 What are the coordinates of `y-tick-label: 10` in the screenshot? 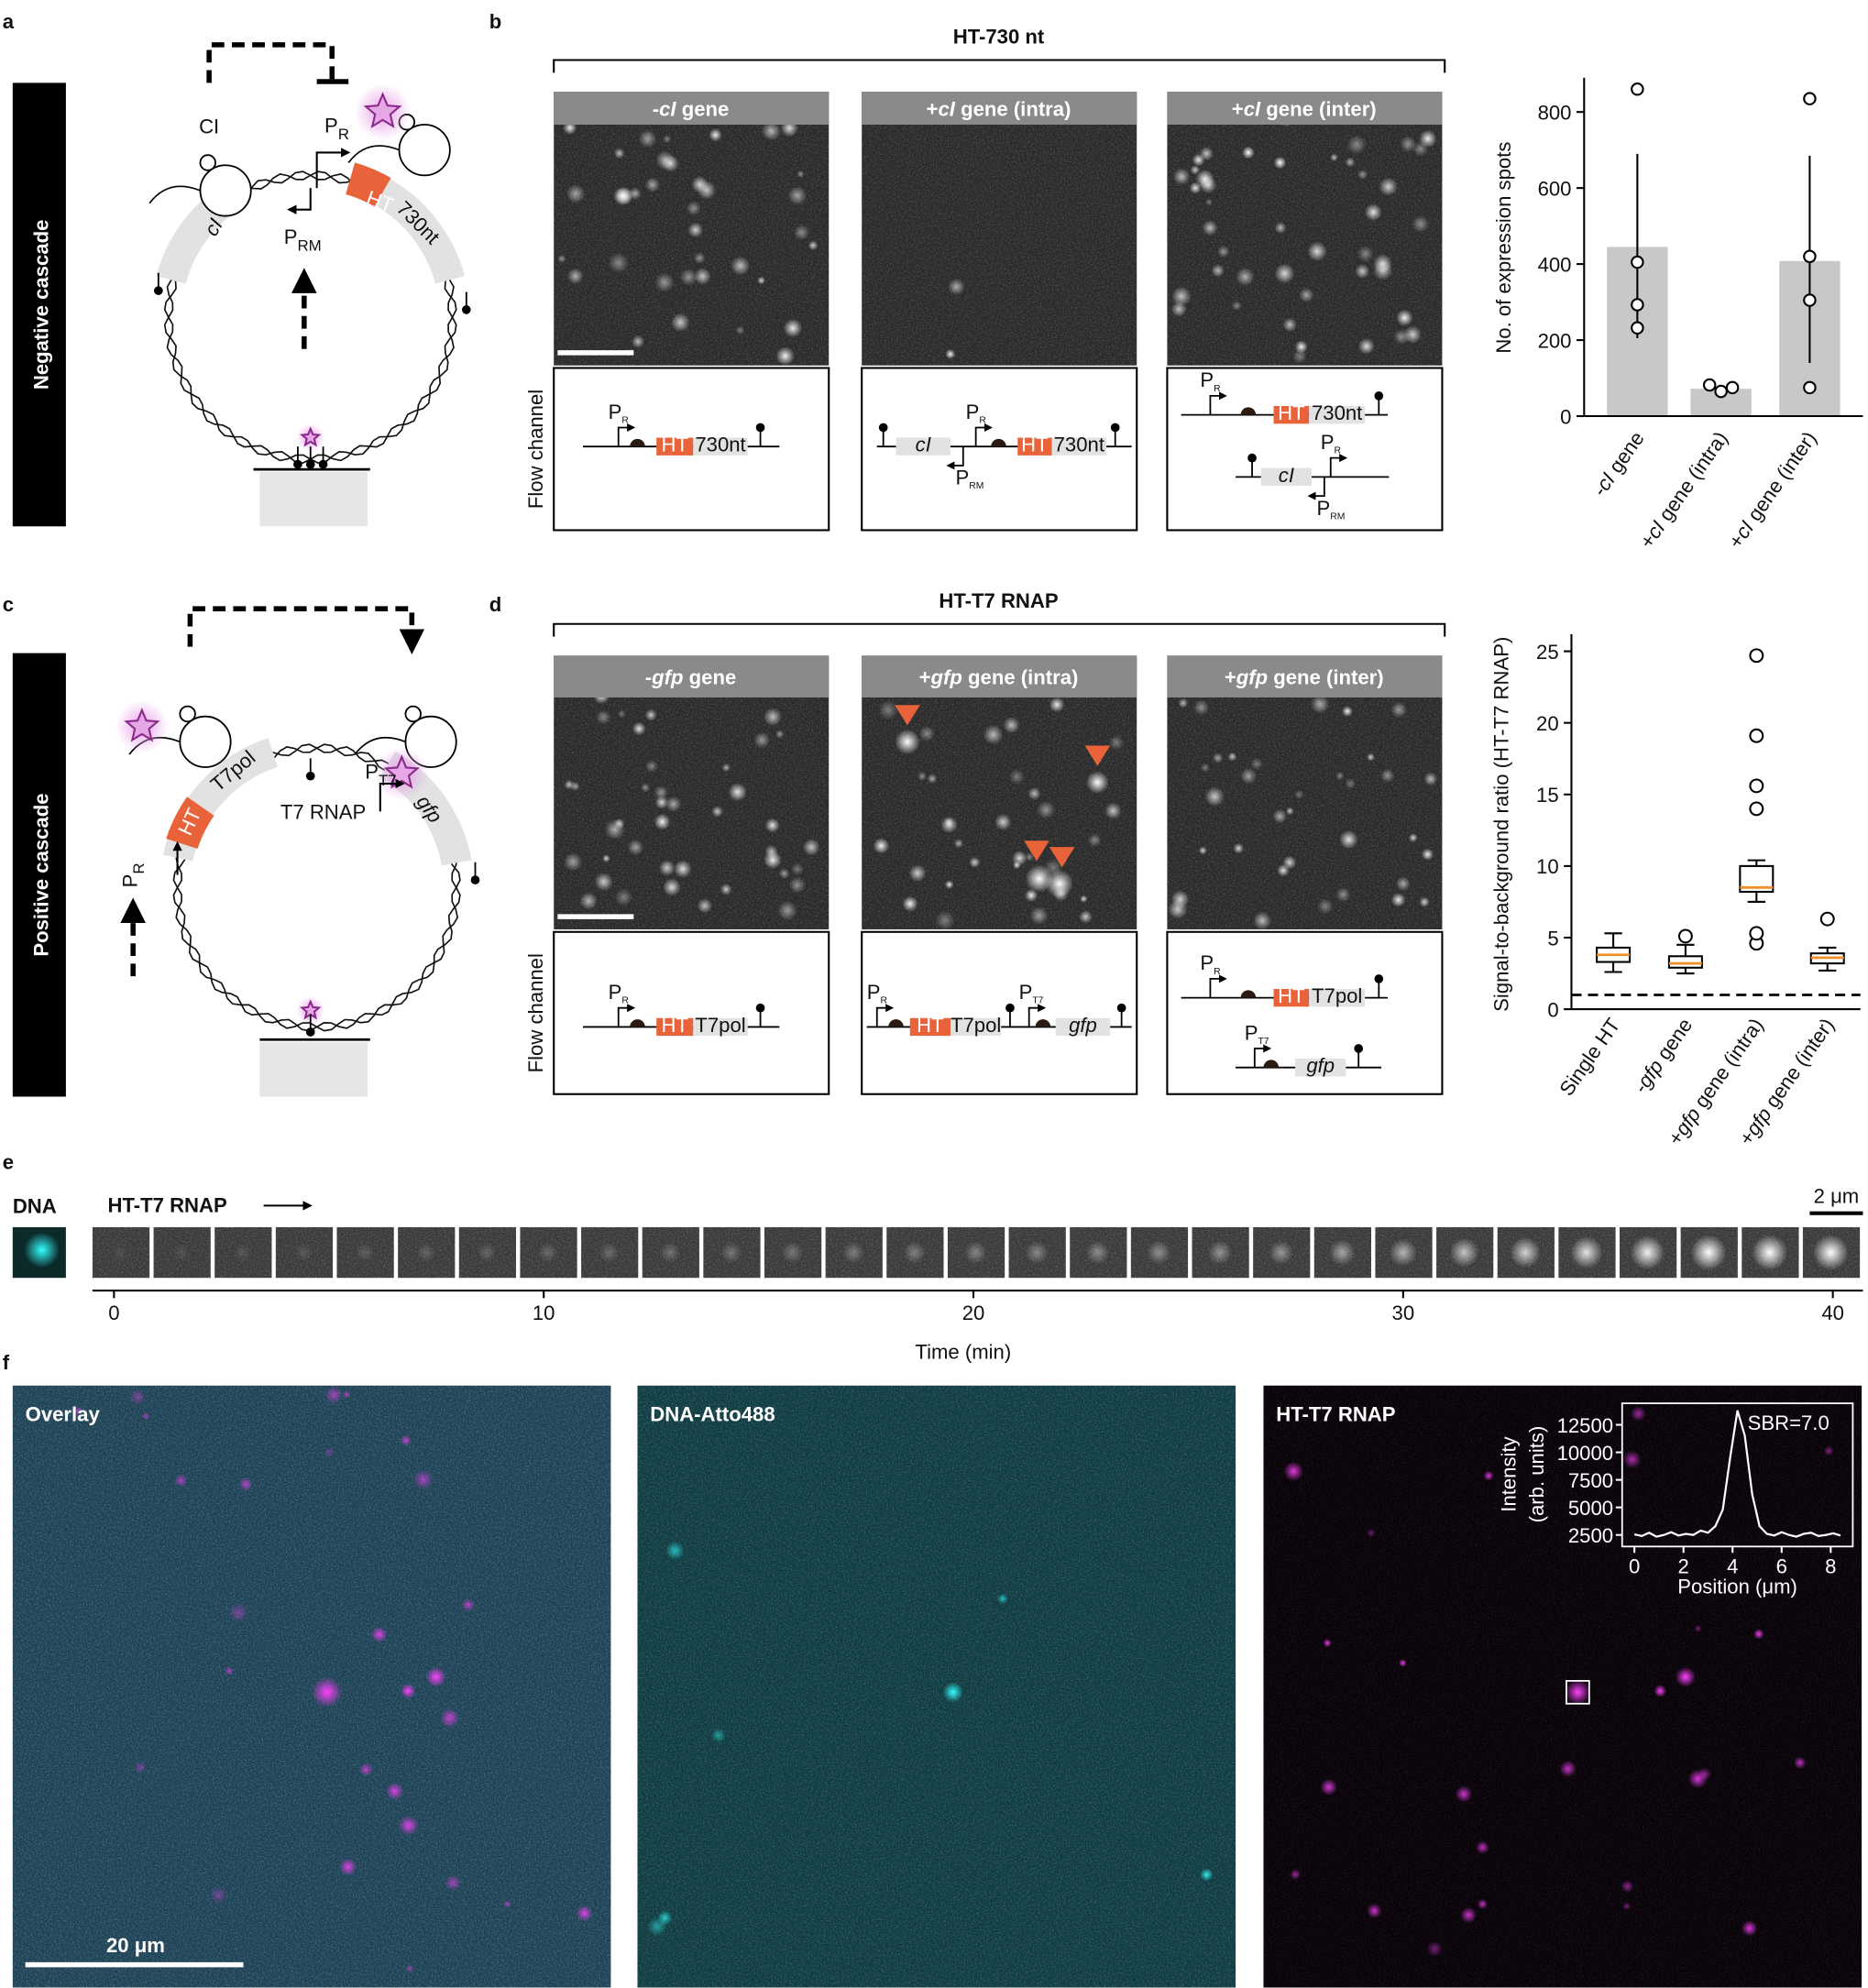 It's located at (1547, 866).